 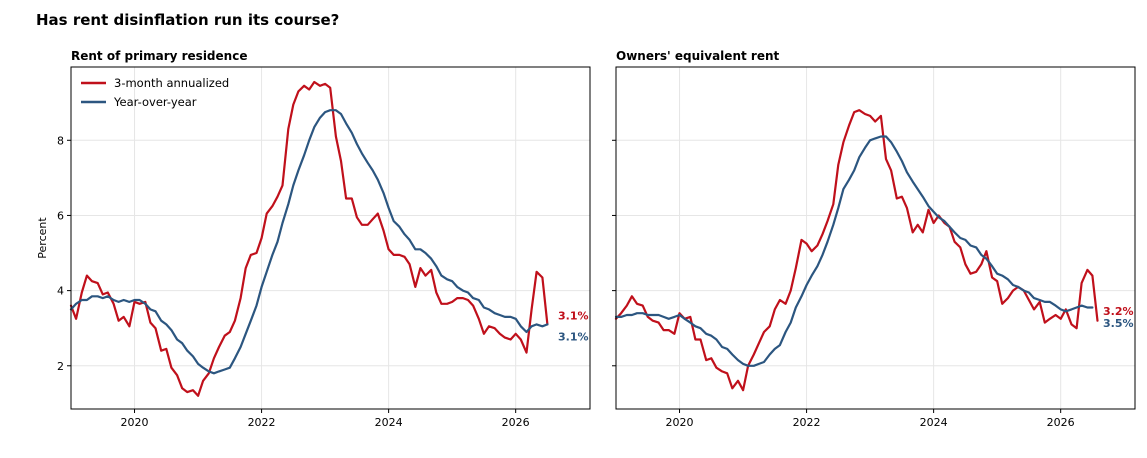 What do you see at coordinates (60, 215) in the screenshot?
I see `y-tick-label: 6` at bounding box center [60, 215].